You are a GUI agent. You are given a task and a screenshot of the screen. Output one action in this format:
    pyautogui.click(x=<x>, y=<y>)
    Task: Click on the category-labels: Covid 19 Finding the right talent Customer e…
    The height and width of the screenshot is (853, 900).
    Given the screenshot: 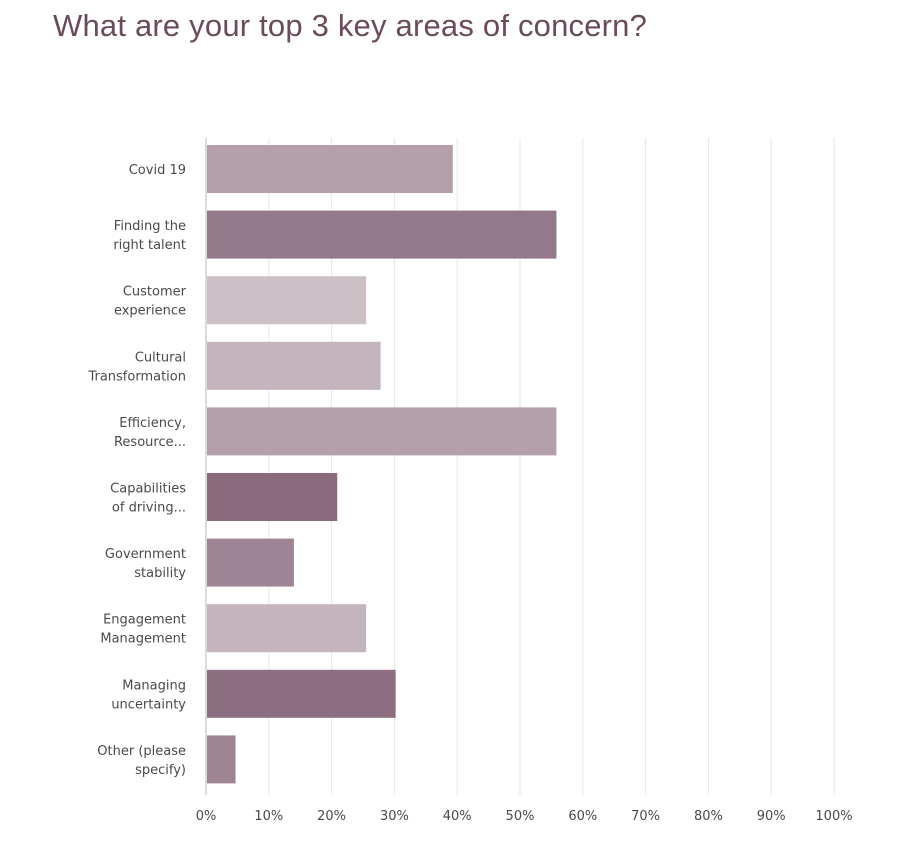 What is the action you would take?
    pyautogui.click(x=136, y=470)
    